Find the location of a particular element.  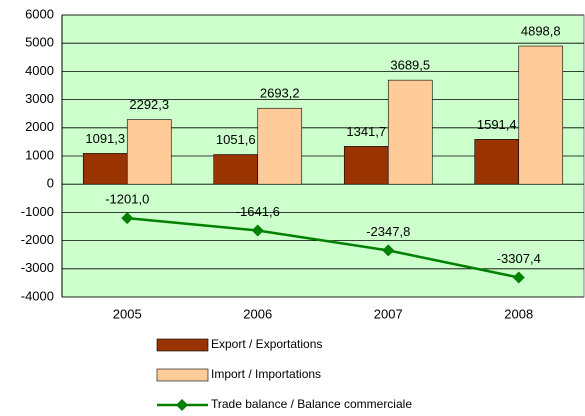

data-label: 1591,4 is located at coordinates (497, 124).